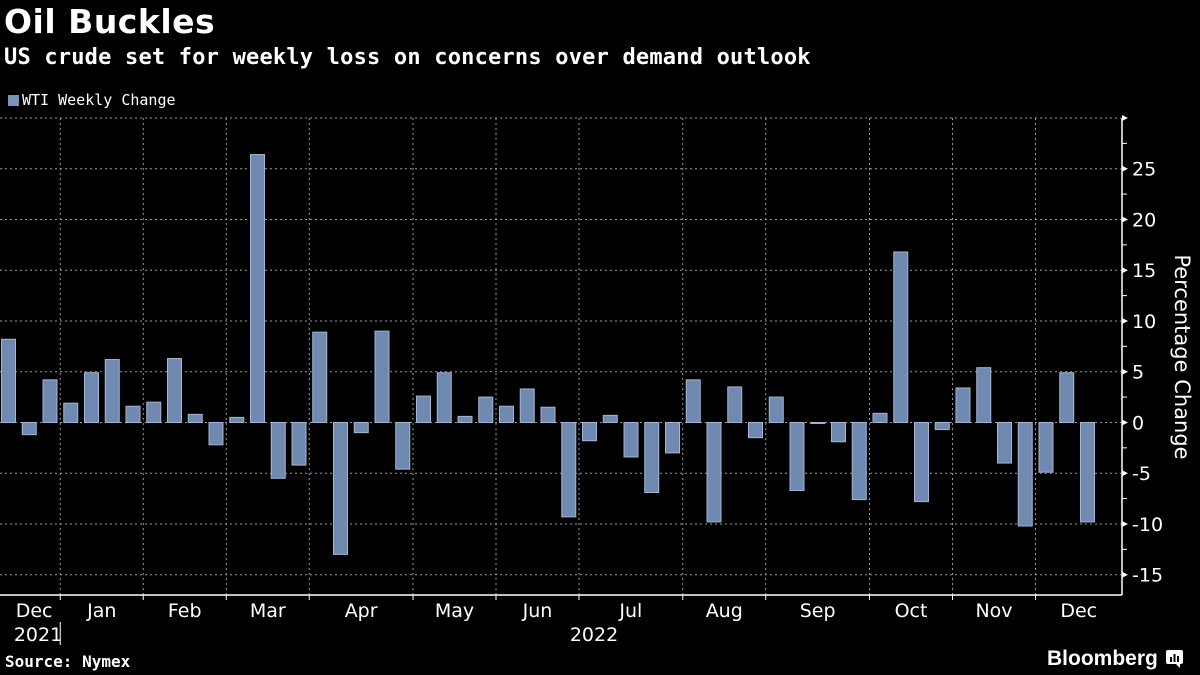 The image size is (1200, 675). Describe the element at coordinates (1174, 659) in the screenshot. I see `chart-bubble-icon` at that location.